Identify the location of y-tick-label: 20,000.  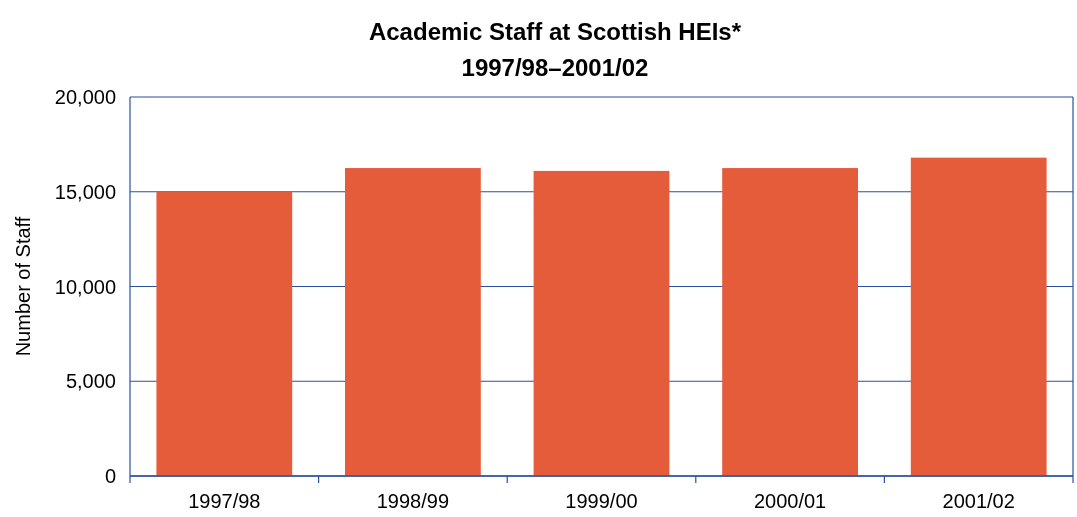
(85, 97).